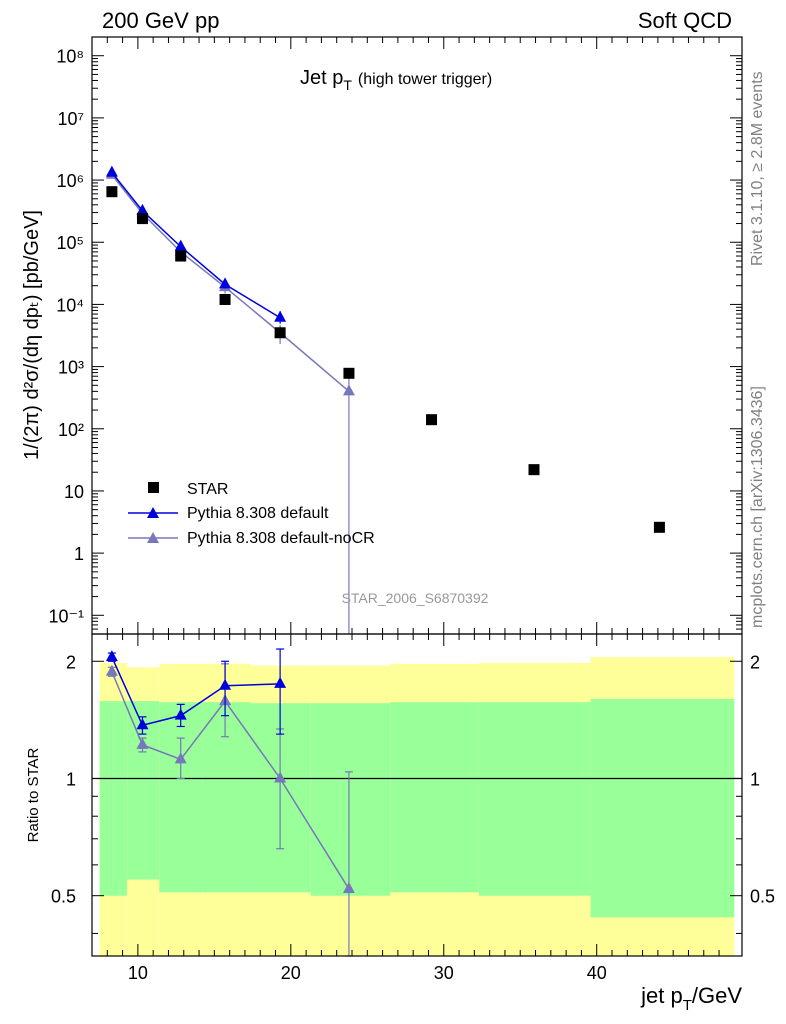 This screenshot has height=1024, width=786. Describe the element at coordinates (71, 779) in the screenshot. I see `ratio-tick-label-left: 1` at that location.